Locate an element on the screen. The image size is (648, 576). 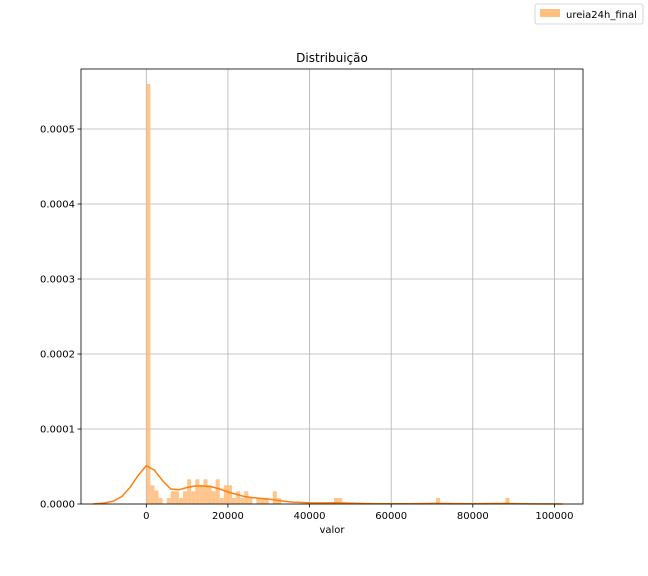
y-tick-label: 0.0003 is located at coordinates (57, 280).